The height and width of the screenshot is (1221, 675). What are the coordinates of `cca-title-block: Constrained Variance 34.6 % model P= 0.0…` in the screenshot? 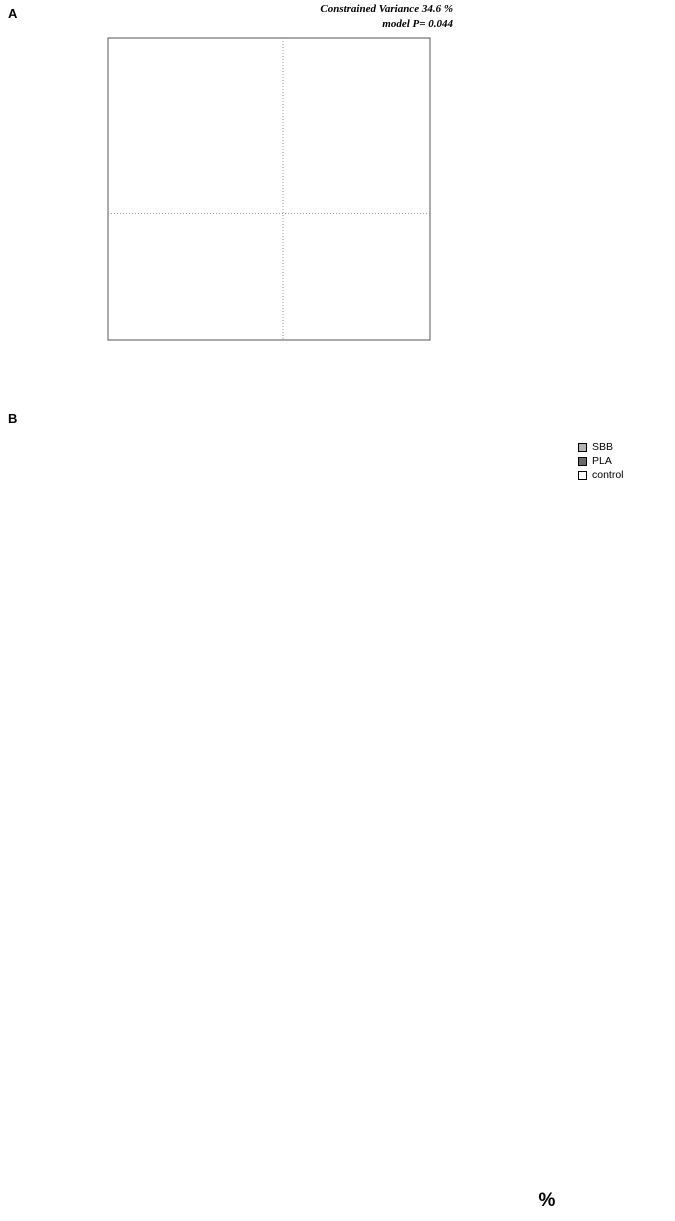 It's located at (386, 17).